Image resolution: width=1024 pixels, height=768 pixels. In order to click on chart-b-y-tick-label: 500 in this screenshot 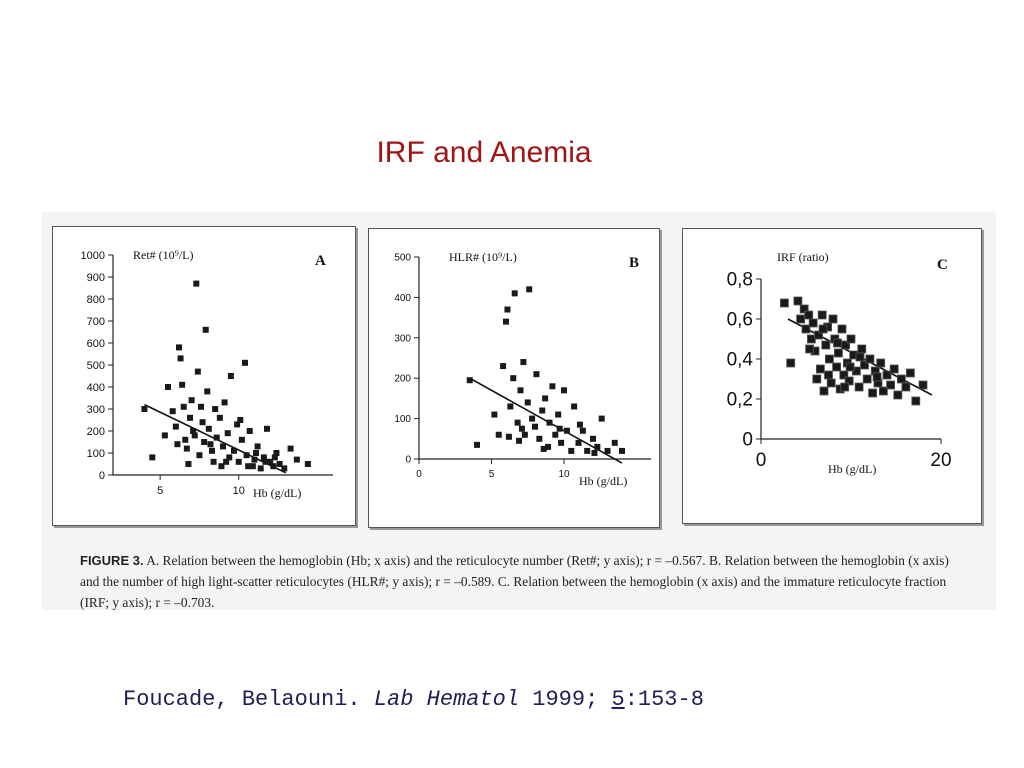, I will do `click(402, 258)`.